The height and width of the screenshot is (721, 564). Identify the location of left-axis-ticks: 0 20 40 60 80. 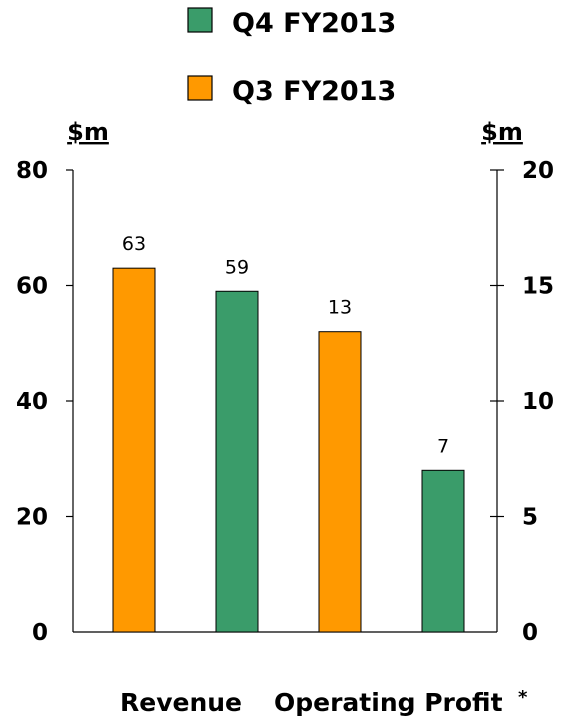
(44, 402).